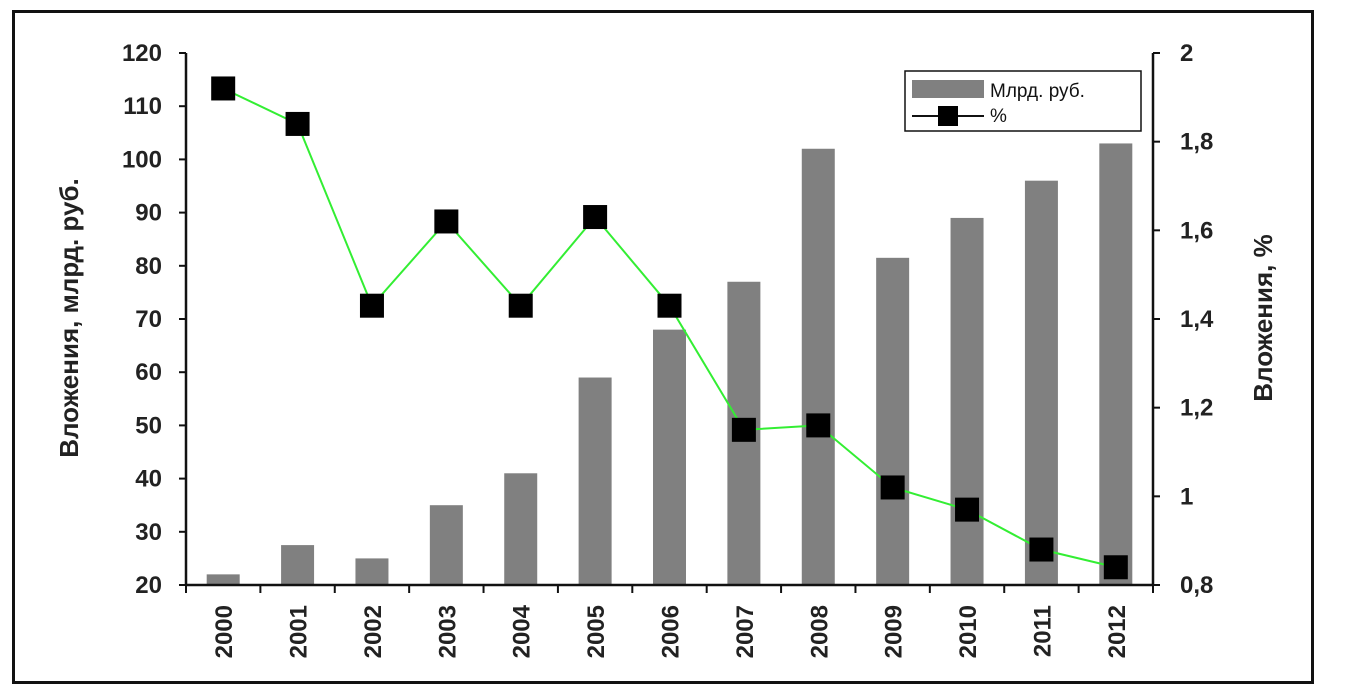 This screenshot has width=1347, height=698. Describe the element at coordinates (224, 631) in the screenshot. I see `x-tick-label: 2000` at that location.